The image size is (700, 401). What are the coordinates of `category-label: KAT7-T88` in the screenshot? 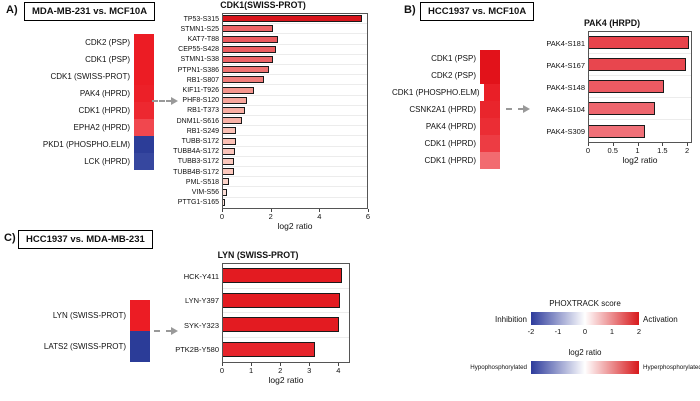 It's located at (203, 39).